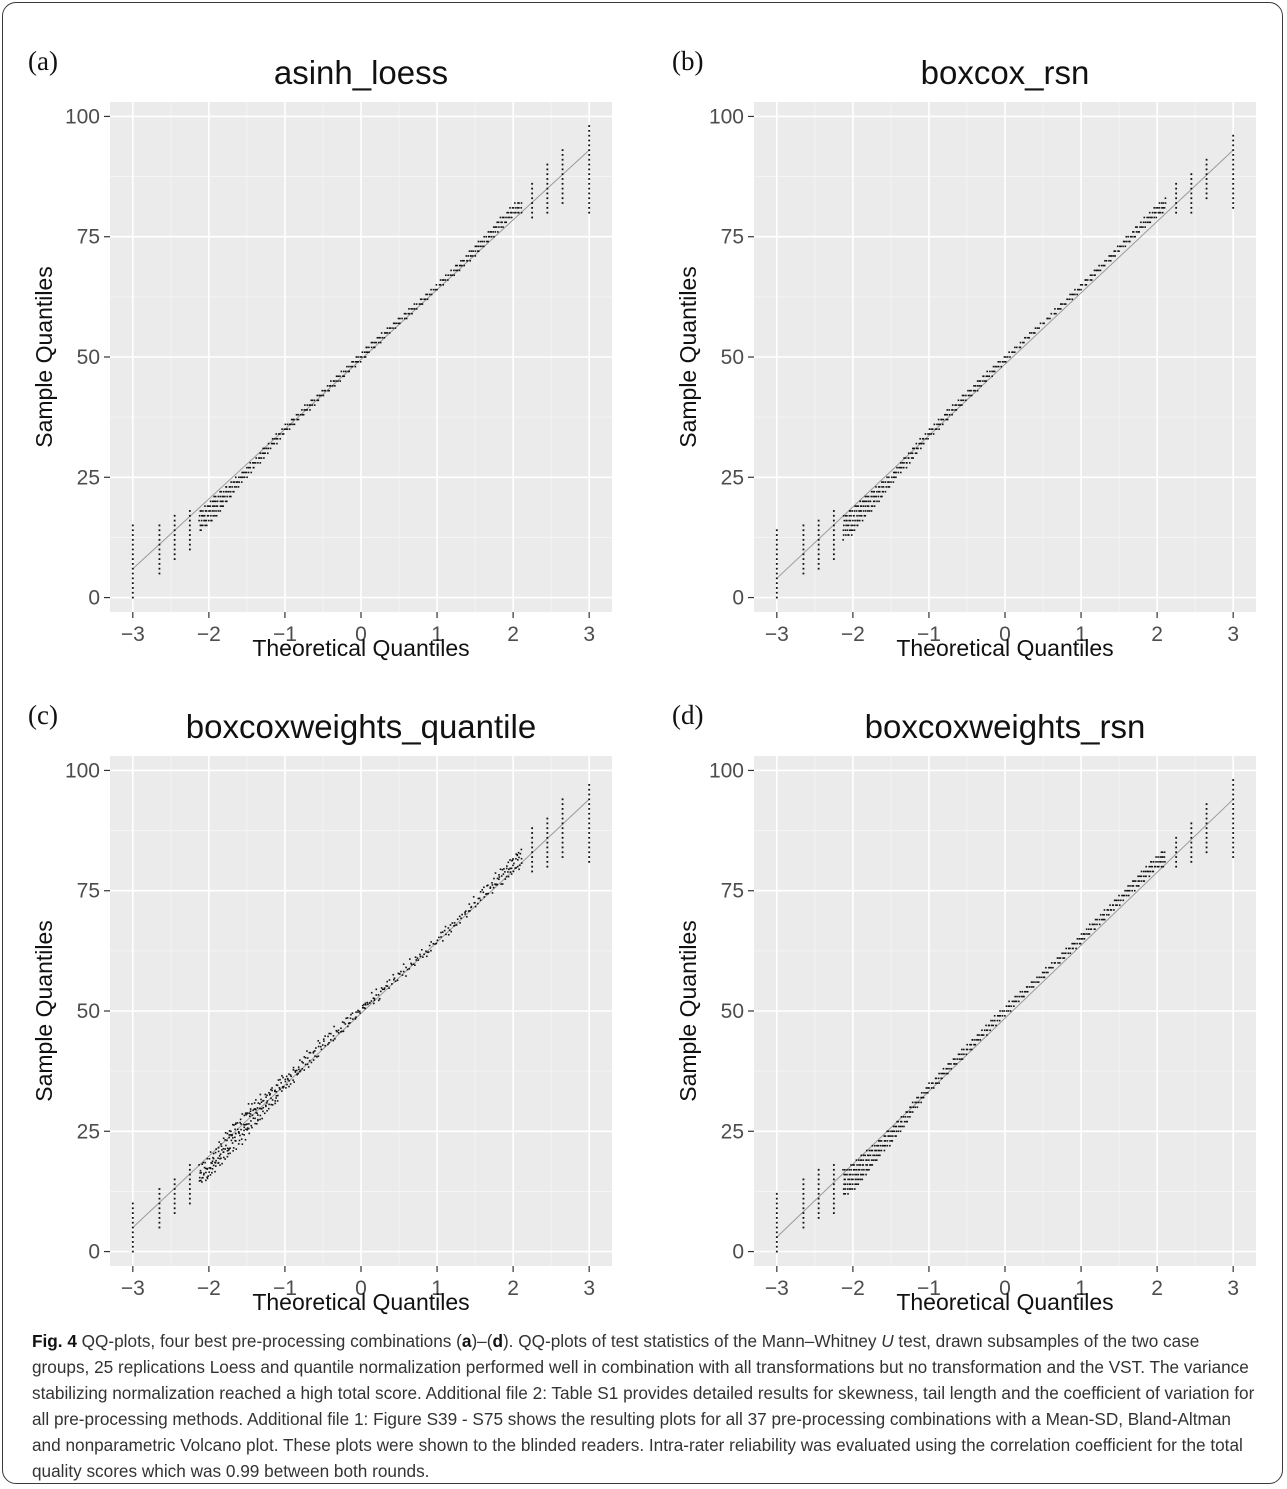 This screenshot has height=1489, width=1287. Describe the element at coordinates (44, 1011) in the screenshot. I see `y-axis-label: Sample Quantiles` at that location.